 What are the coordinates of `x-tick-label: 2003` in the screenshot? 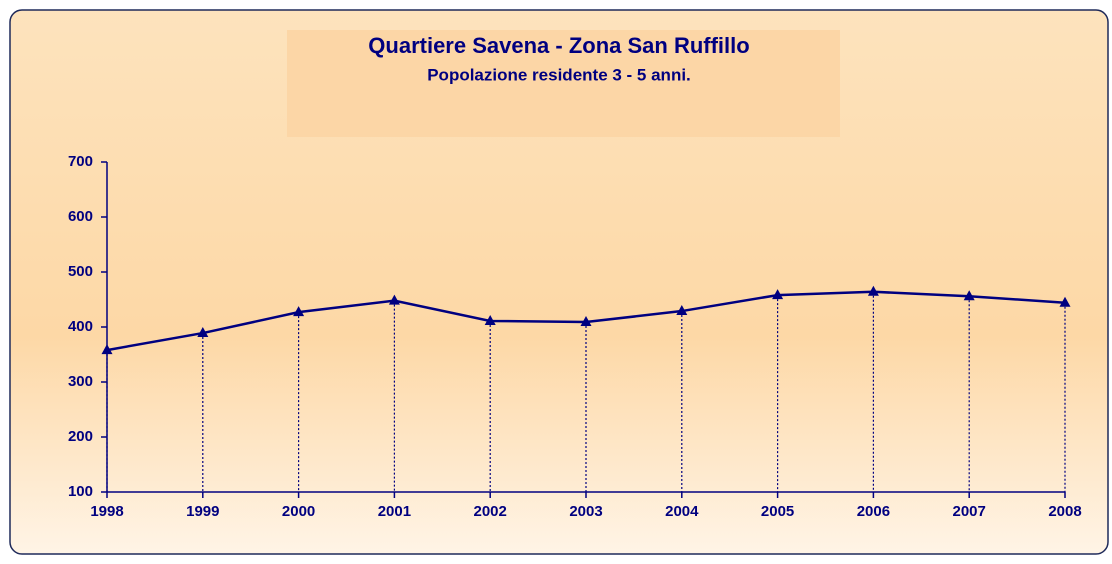 It's located at (585, 511).